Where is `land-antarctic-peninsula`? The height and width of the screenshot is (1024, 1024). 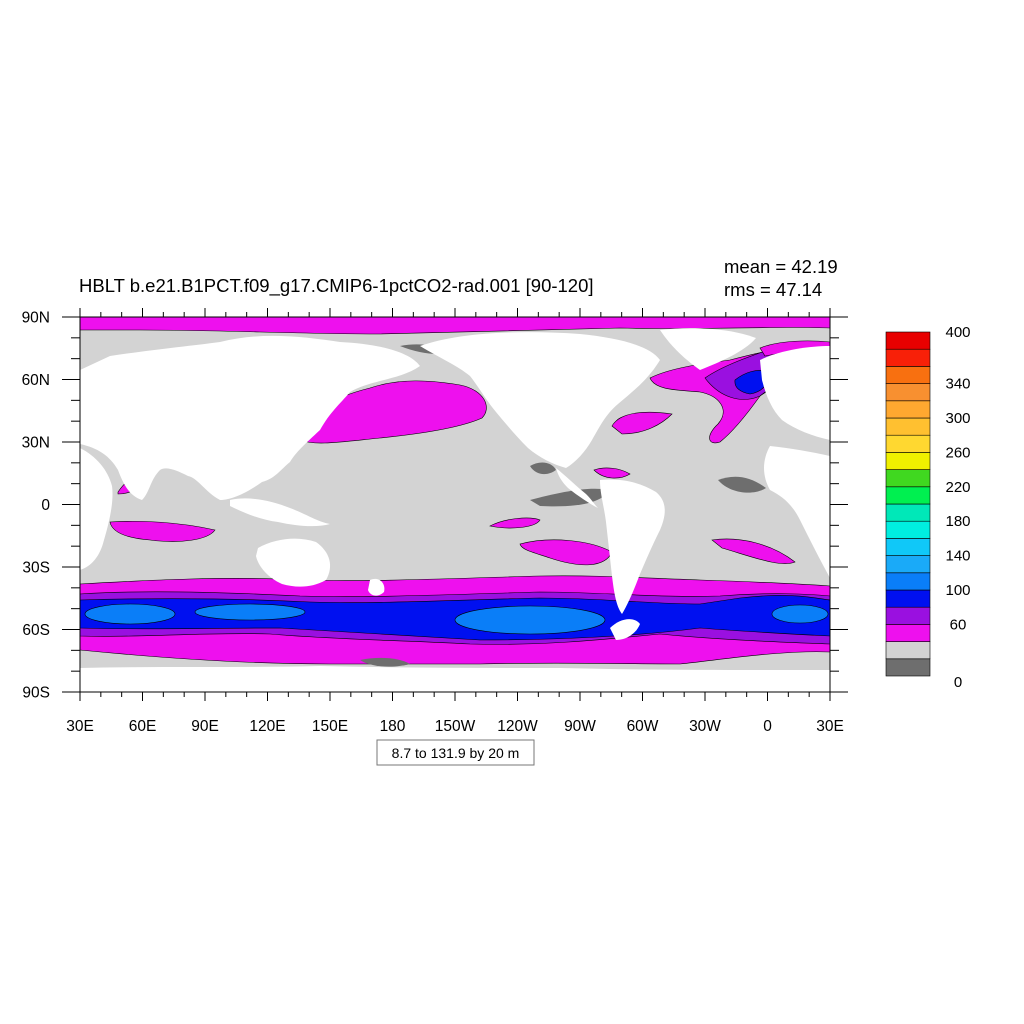 land-antarctic-peninsula is located at coordinates (625, 629).